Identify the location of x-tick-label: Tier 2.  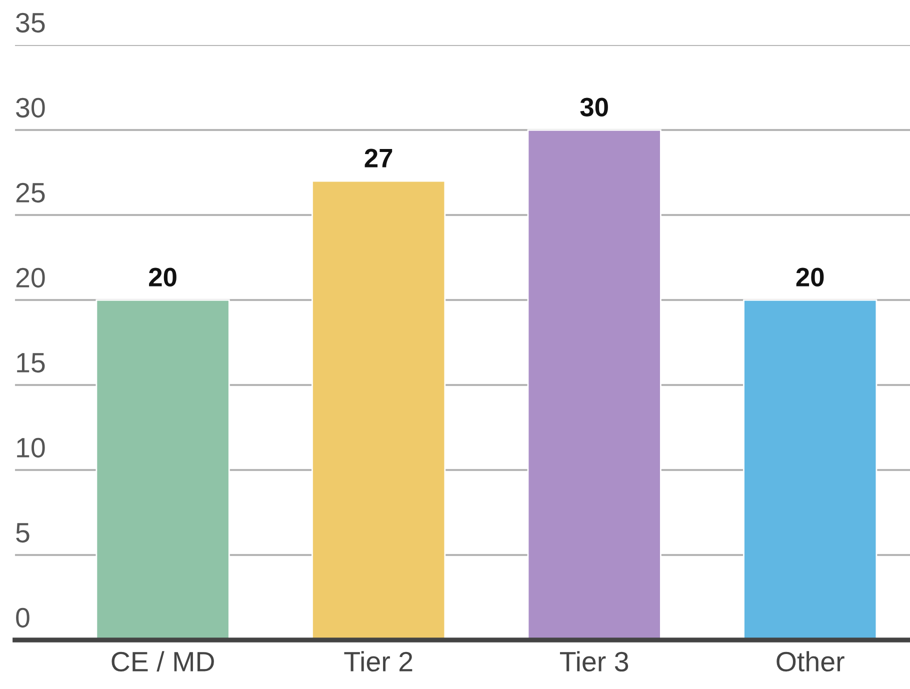
(378, 661).